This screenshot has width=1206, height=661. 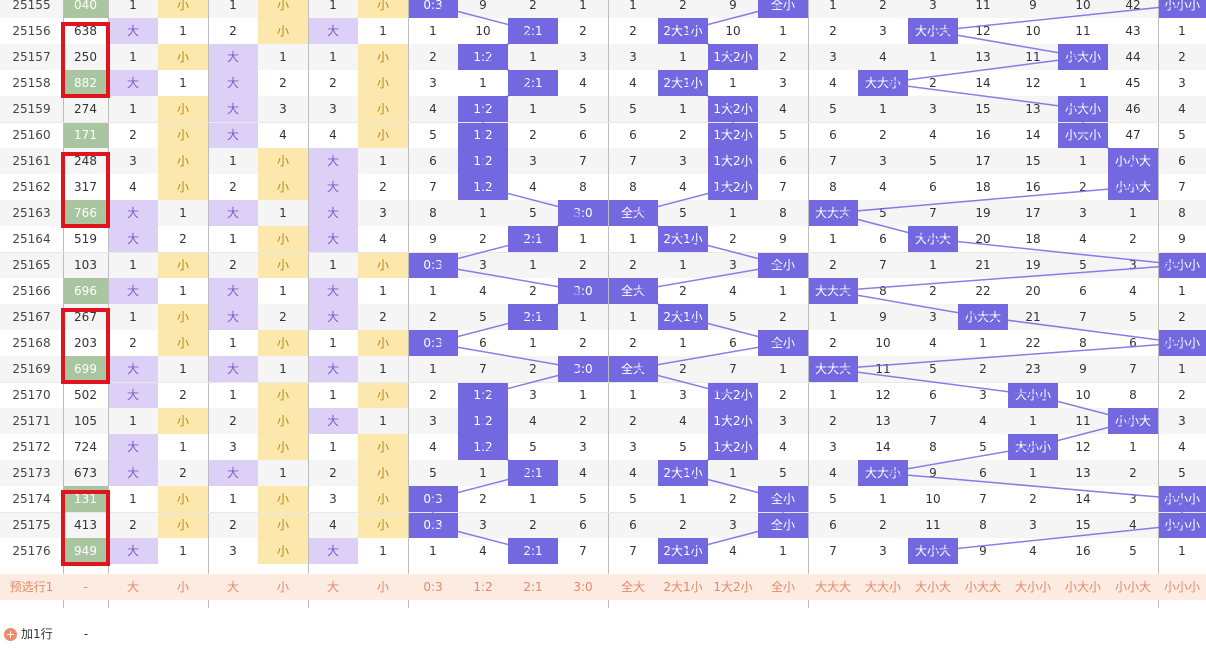 I want to click on pattern-cell: 47, so click(x=1133, y=135).